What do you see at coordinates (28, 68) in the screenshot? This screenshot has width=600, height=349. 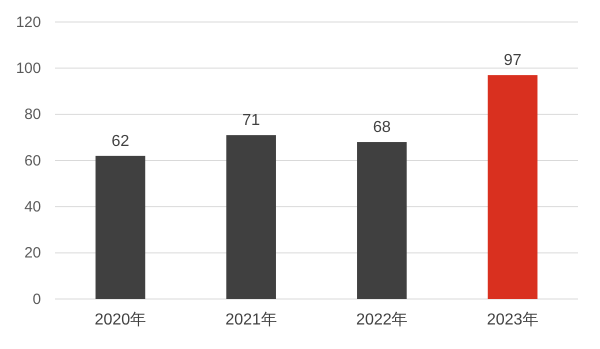 I see `y-tick-label: 100` at bounding box center [28, 68].